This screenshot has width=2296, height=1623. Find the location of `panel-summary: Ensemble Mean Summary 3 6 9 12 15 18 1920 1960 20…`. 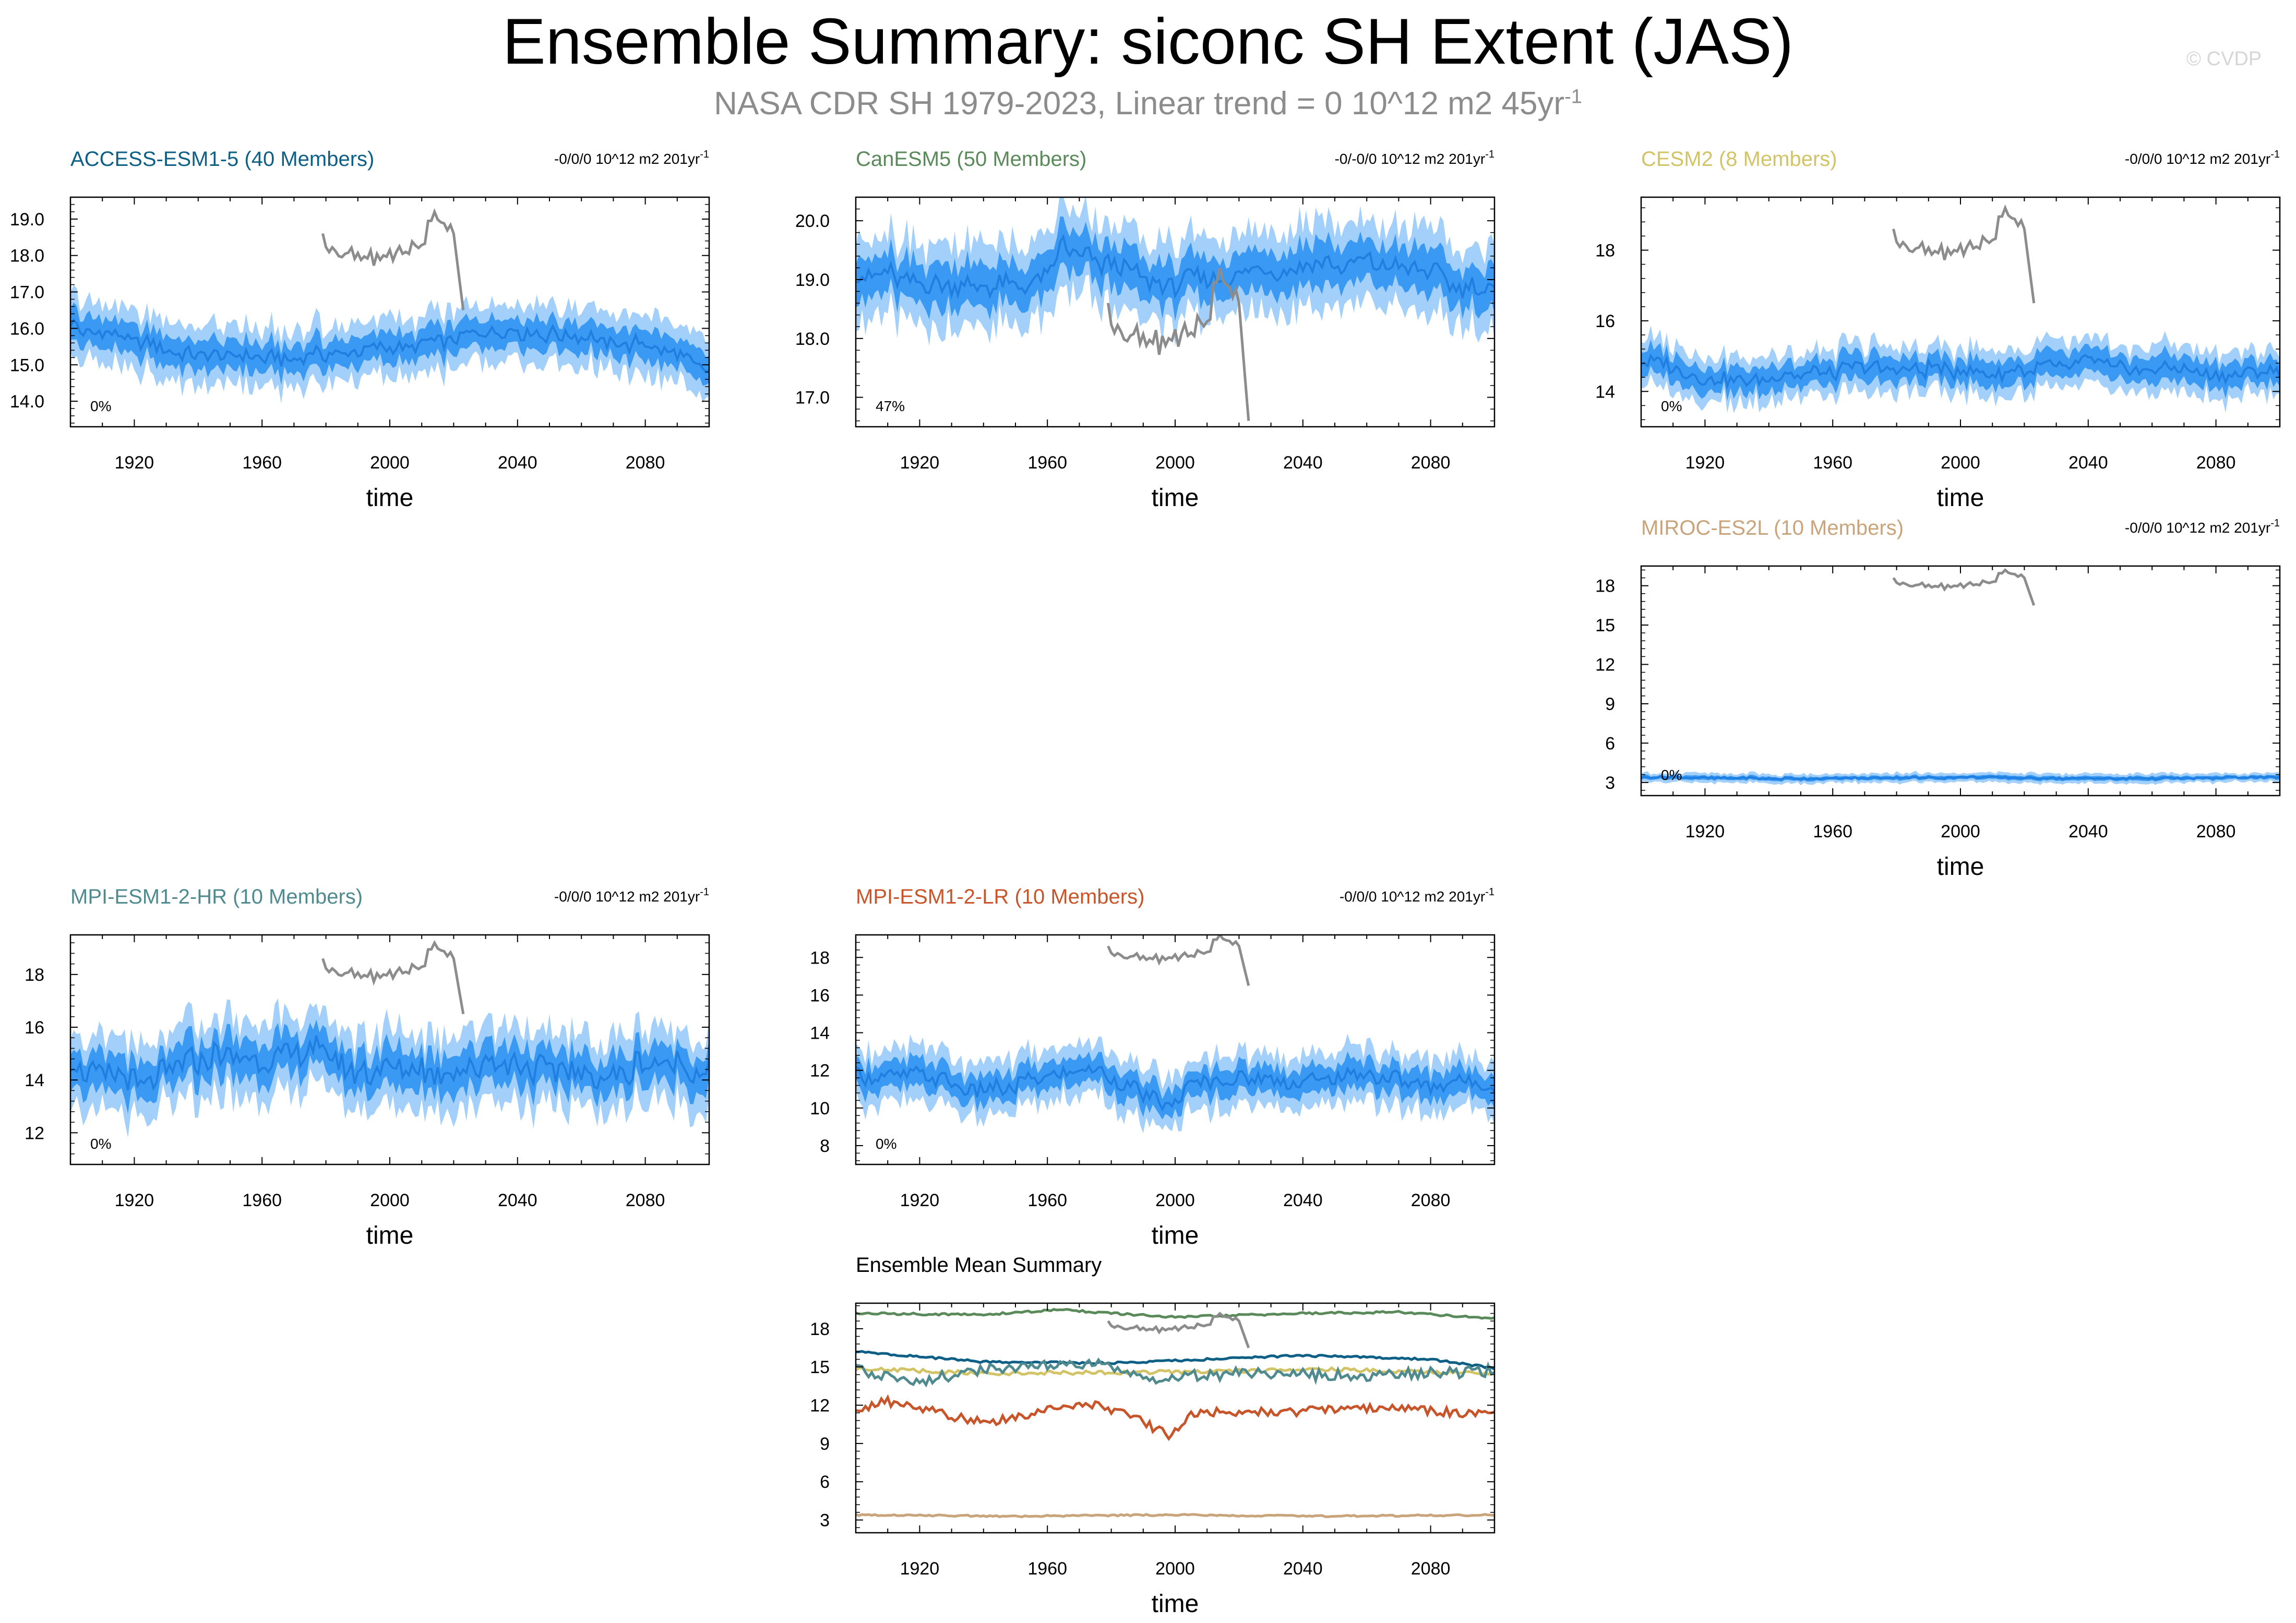

panel-summary: Ensemble Mean Summary 3 6 9 12 15 18 1920 1960 20… is located at coordinates (1153, 1436).